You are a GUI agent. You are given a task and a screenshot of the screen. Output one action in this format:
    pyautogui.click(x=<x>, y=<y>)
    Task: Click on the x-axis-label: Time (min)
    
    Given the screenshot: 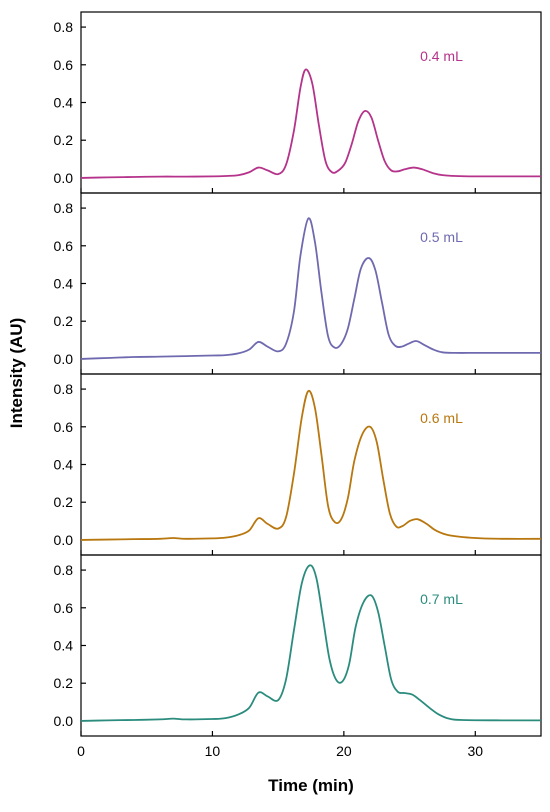 What is the action you would take?
    pyautogui.click(x=311, y=785)
    